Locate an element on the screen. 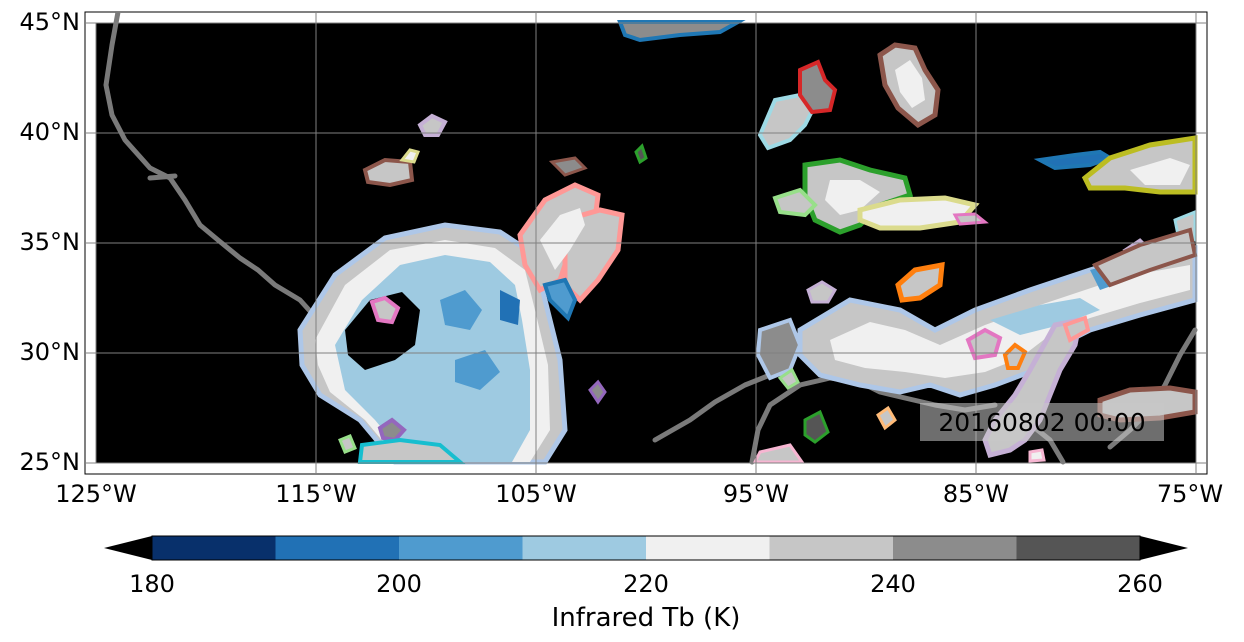  lat-tick-label: 30°N is located at coordinates (50, 352).